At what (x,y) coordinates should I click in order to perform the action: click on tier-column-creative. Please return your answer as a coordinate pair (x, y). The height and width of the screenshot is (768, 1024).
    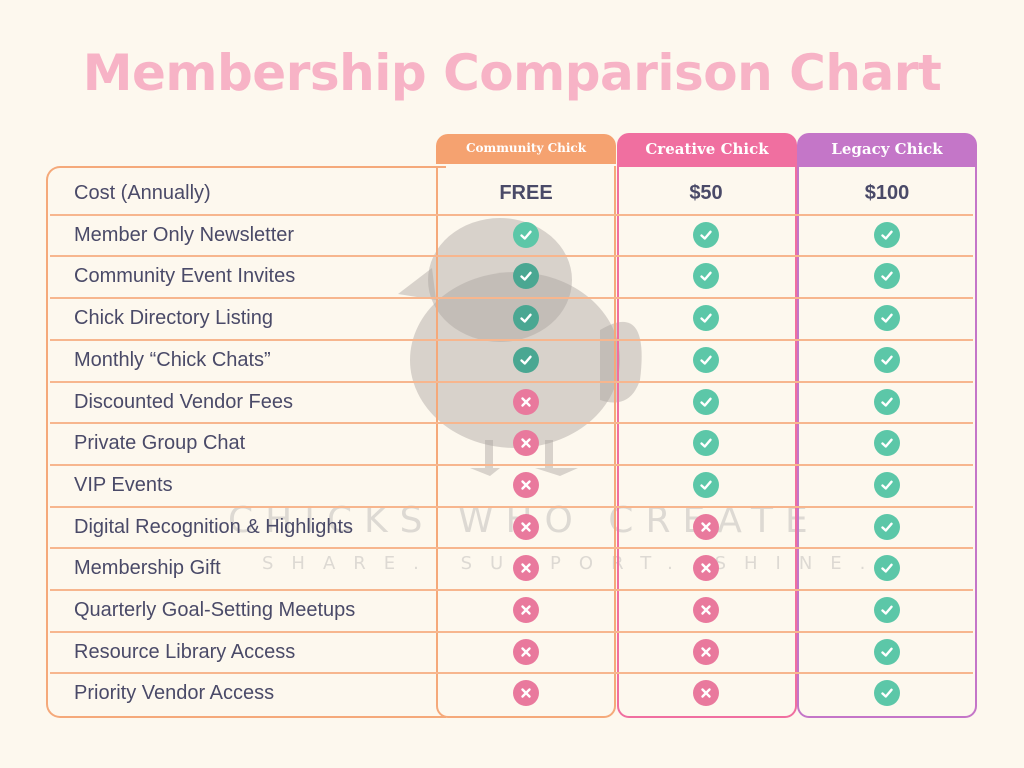
    Looking at the image, I should click on (707, 442).